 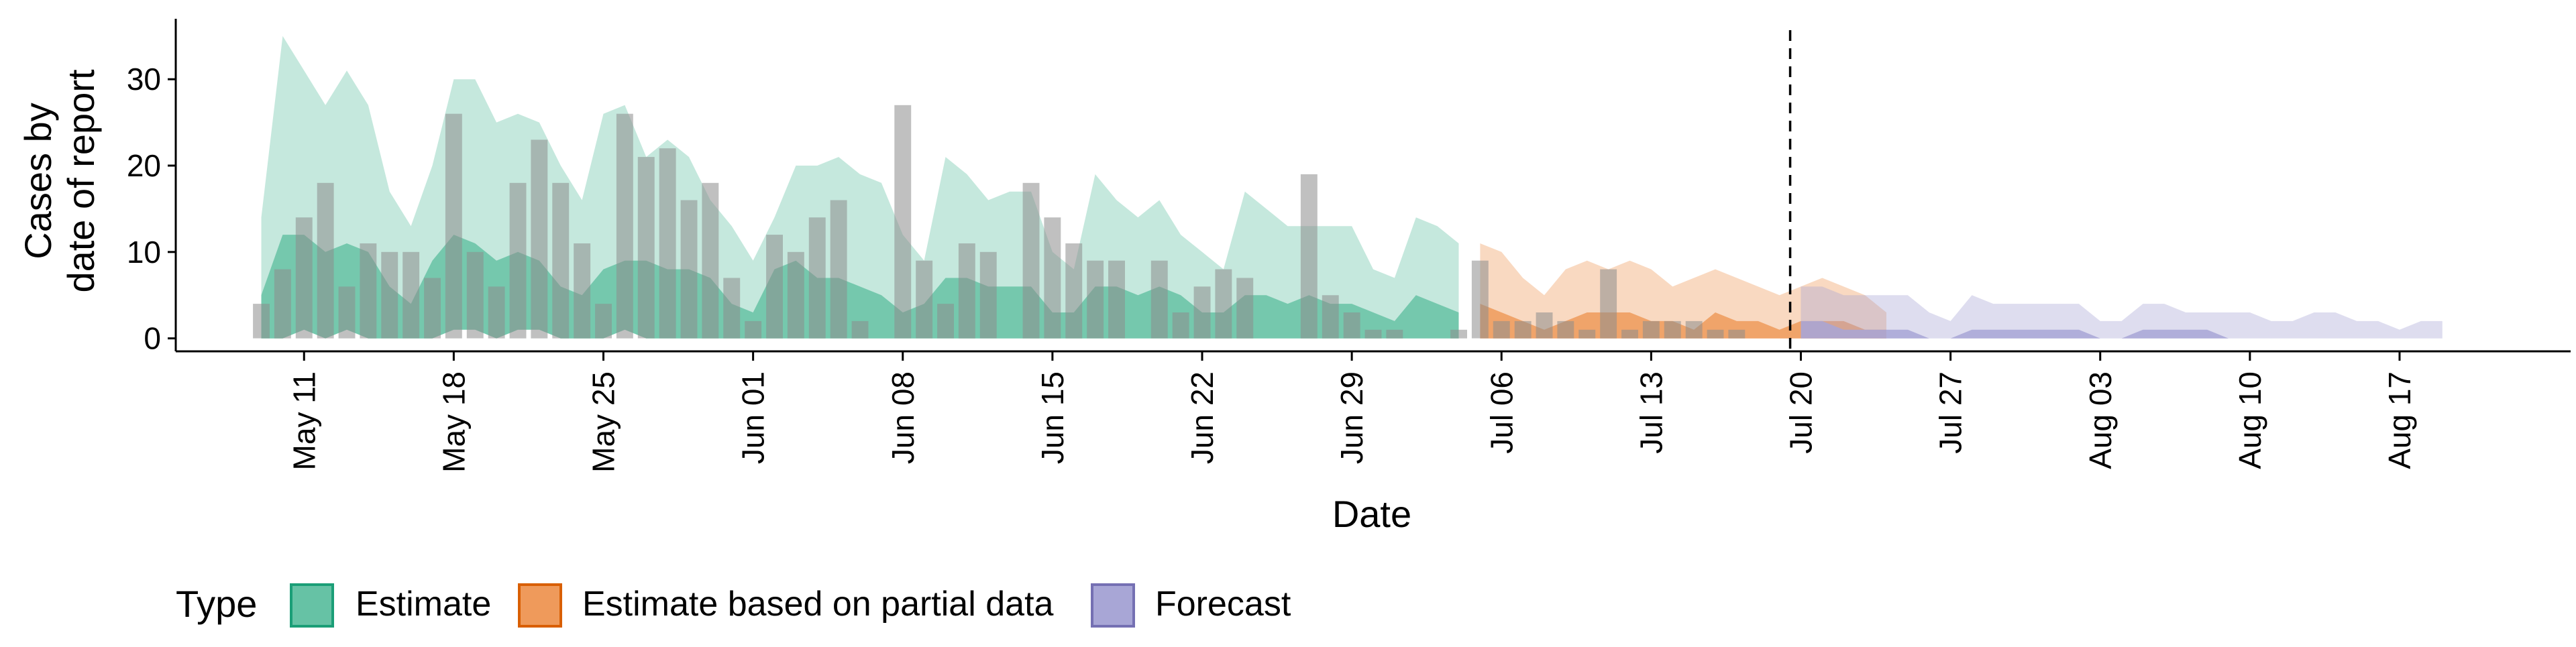 I want to click on y-tick-label: 0, so click(x=152, y=338).